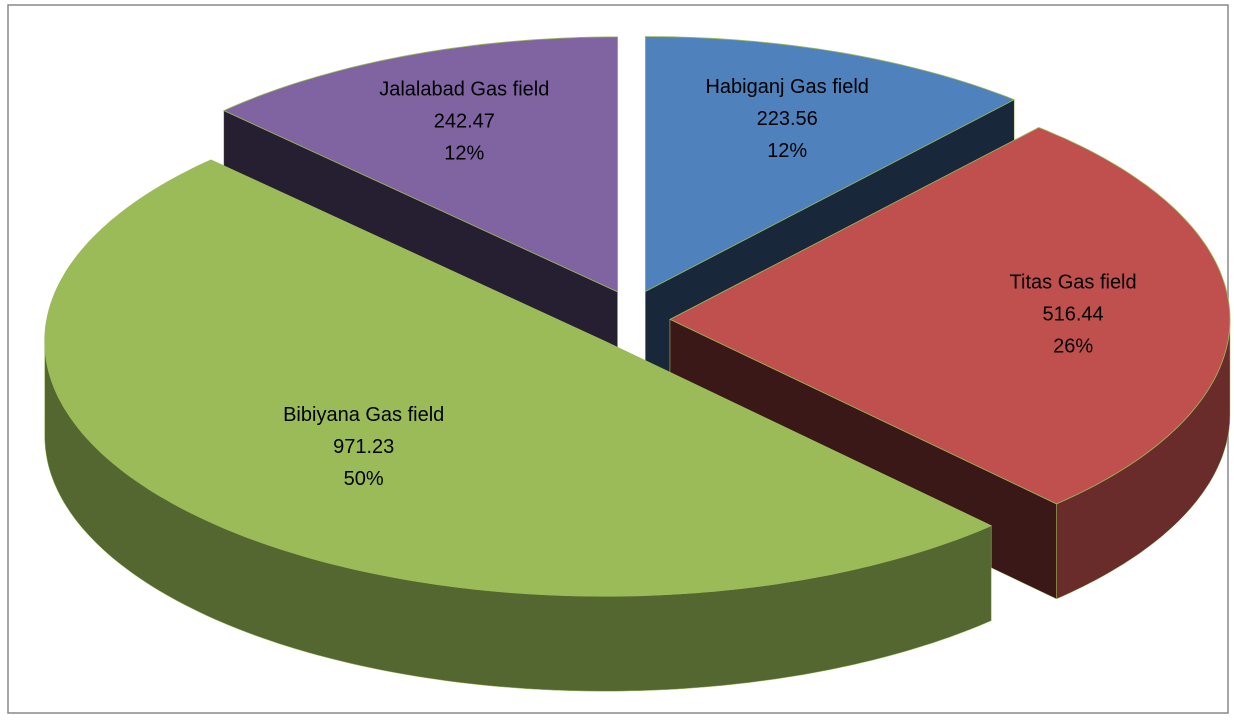 Image resolution: width=1234 pixels, height=720 pixels. Describe the element at coordinates (1073, 347) in the screenshot. I see `data-label-percent: 26%` at that location.